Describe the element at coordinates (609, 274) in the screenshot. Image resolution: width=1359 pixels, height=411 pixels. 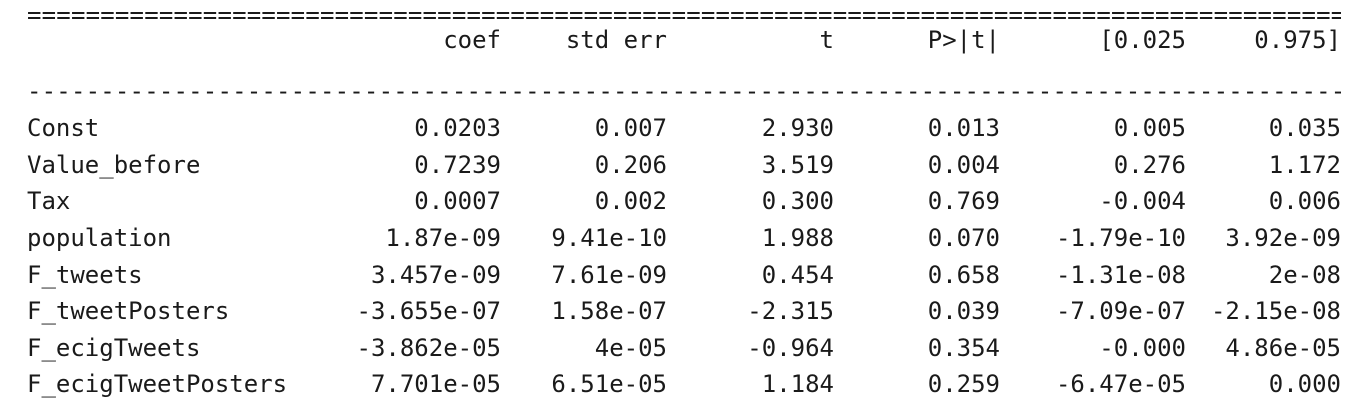
I see `cell-std-err: 7.61e-09` at that location.